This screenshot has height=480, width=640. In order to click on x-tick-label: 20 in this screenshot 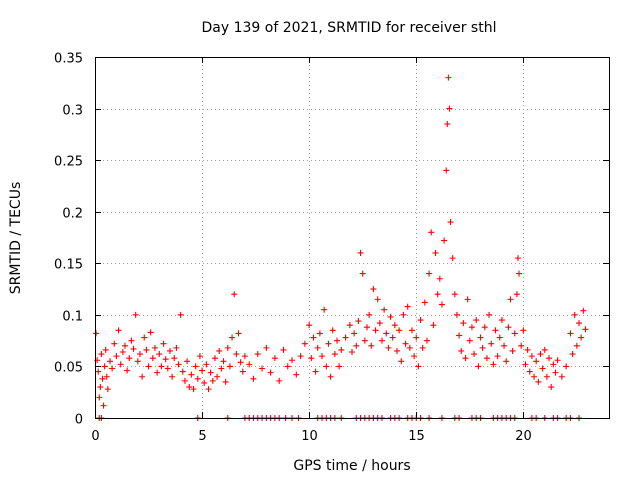, I will do `click(523, 436)`.